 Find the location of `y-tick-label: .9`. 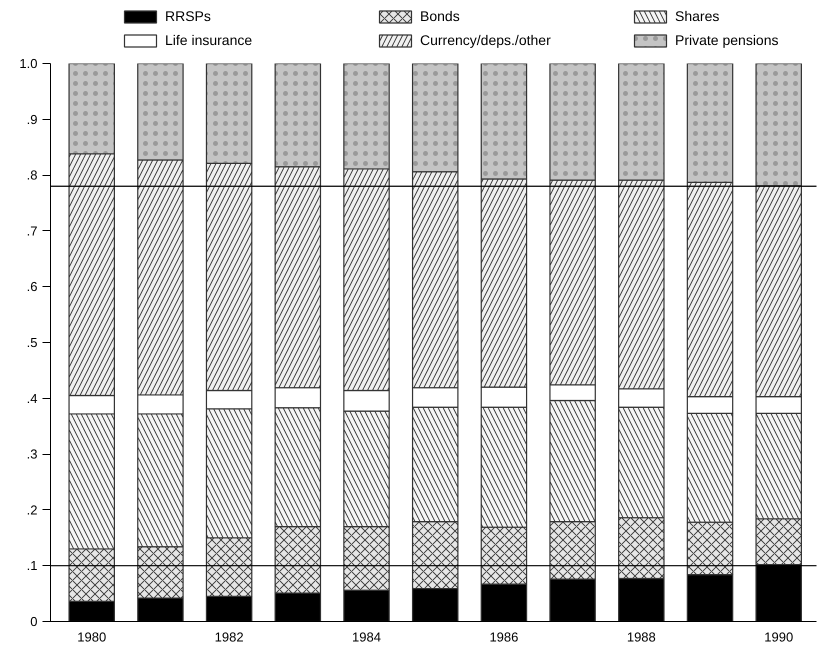

y-tick-label: .9 is located at coordinates (32, 119).